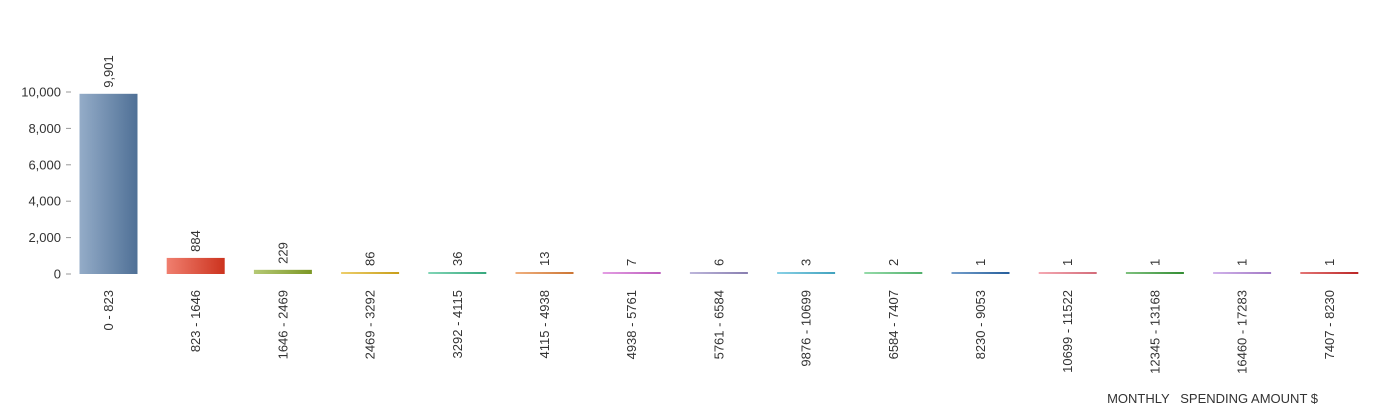  I want to click on y-tick-label: 2,000, so click(44, 237).